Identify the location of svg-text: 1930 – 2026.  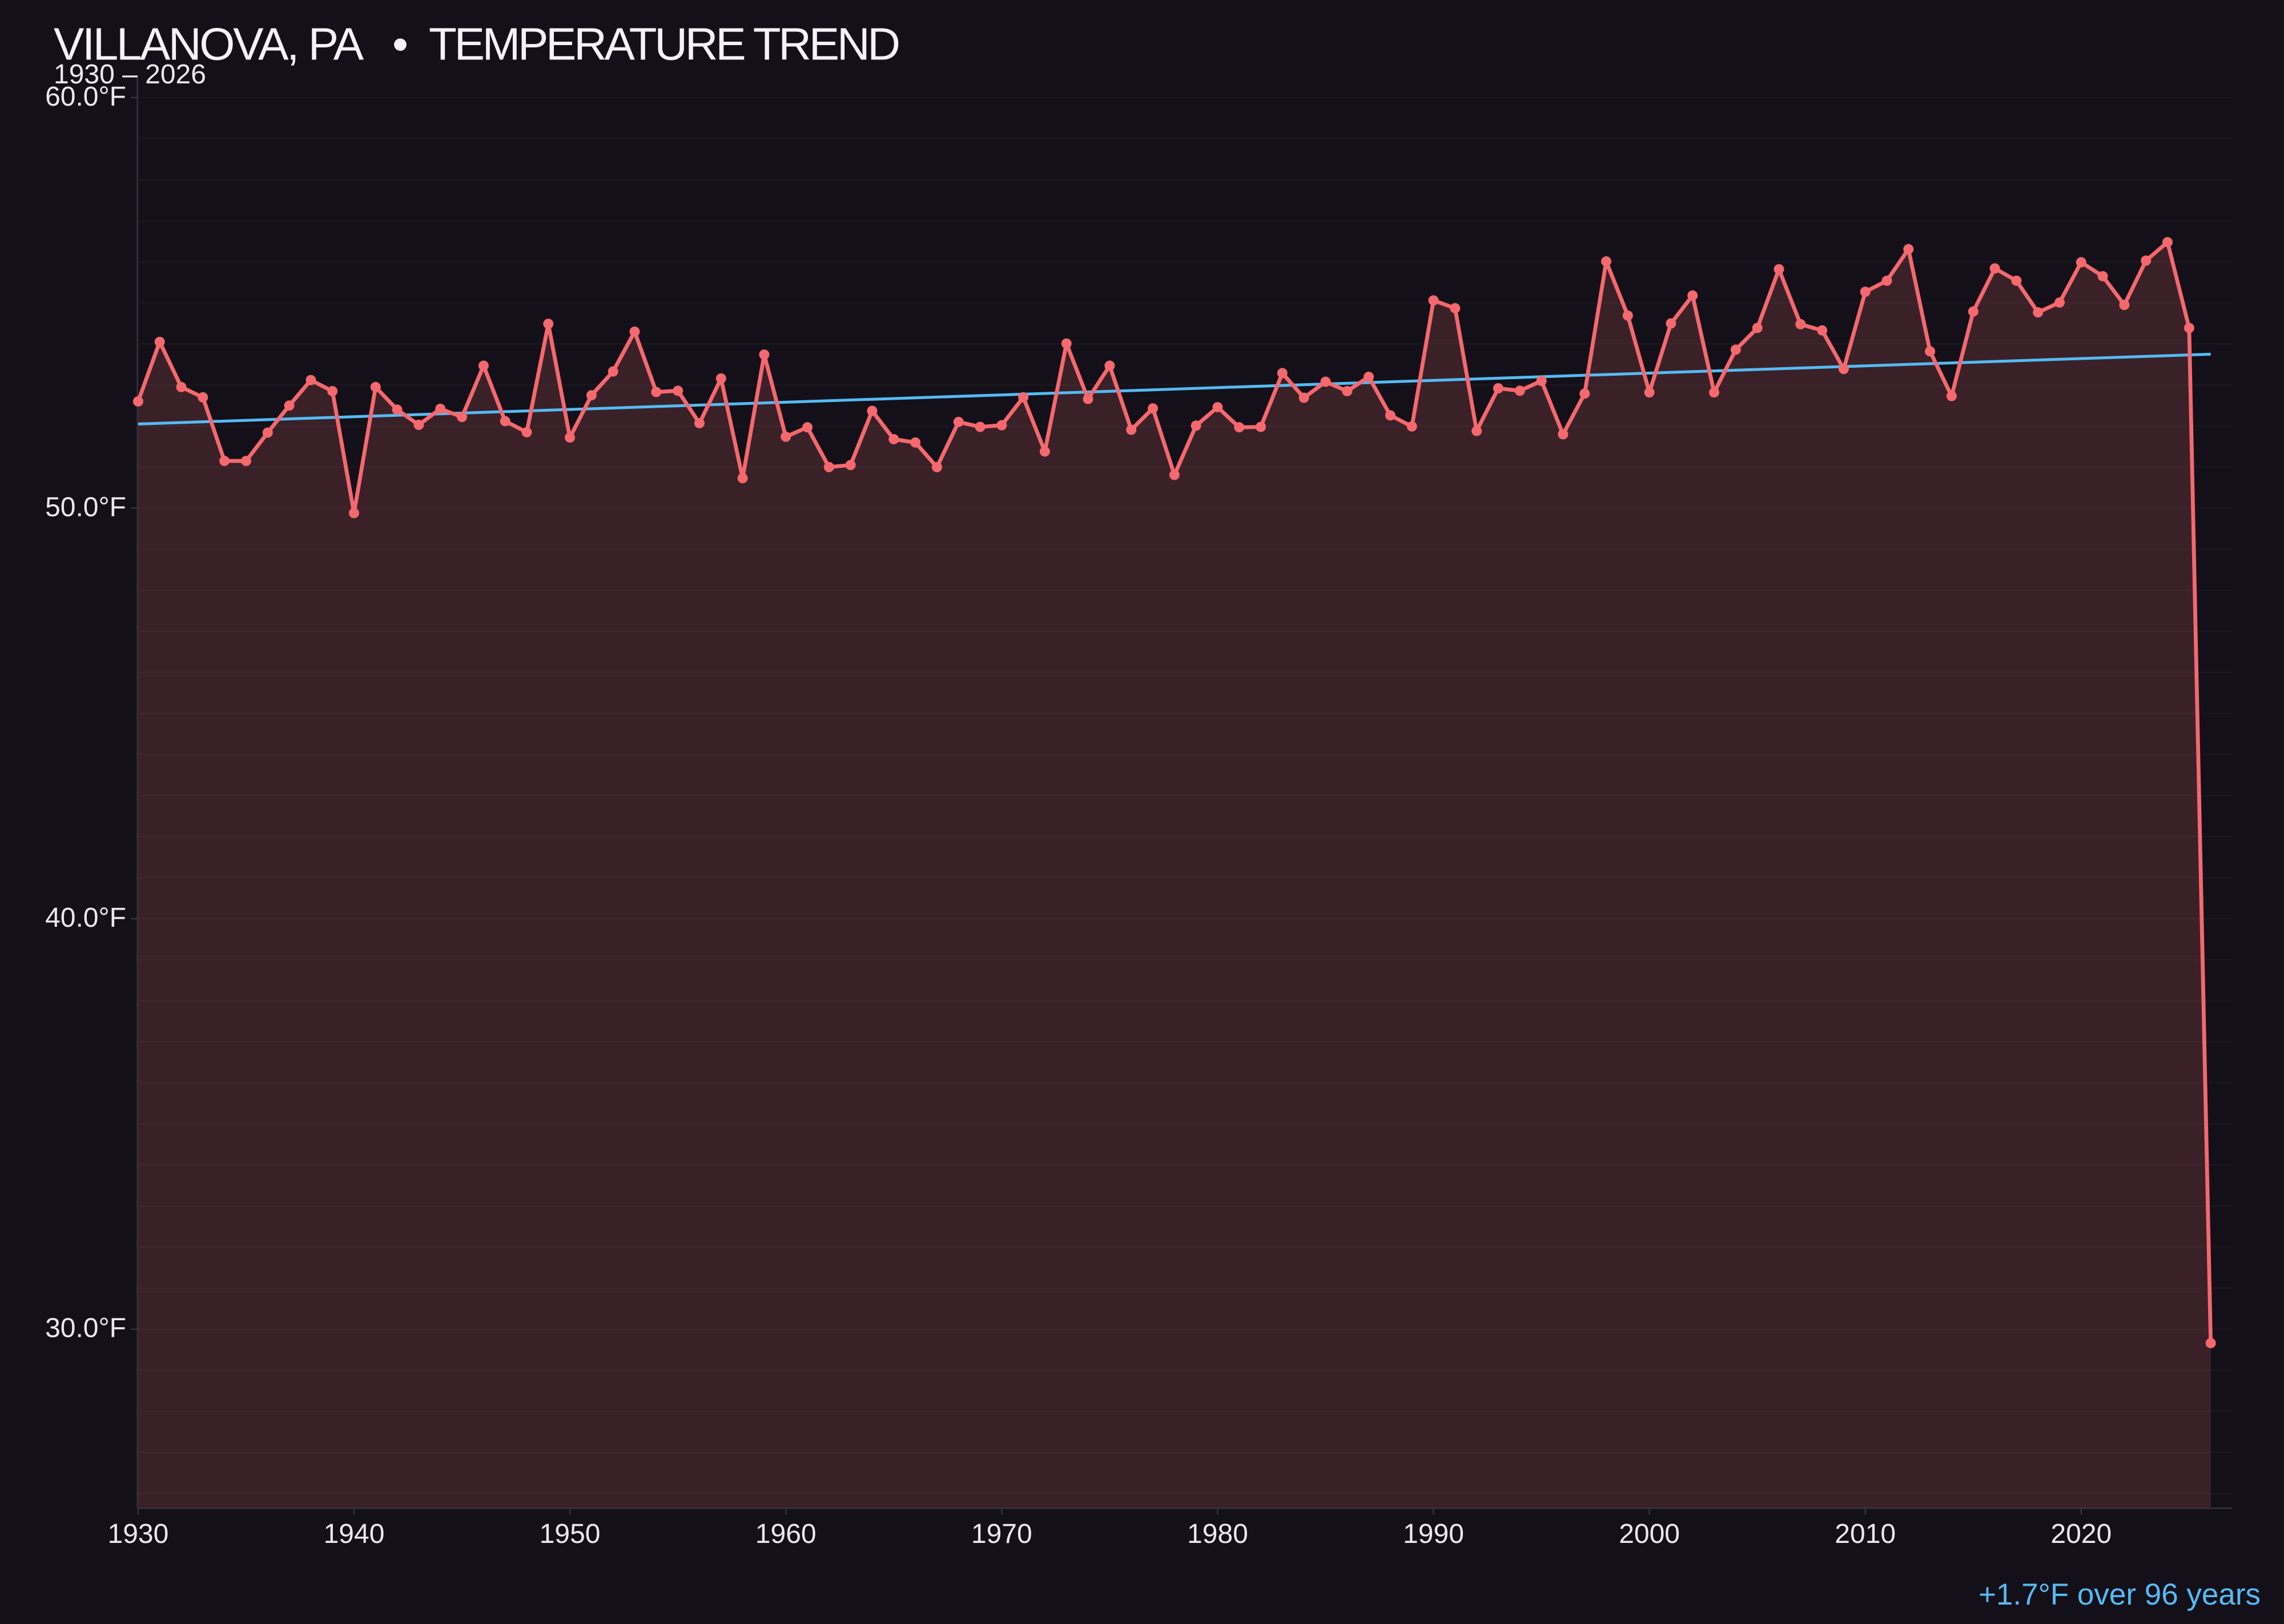
(130, 74).